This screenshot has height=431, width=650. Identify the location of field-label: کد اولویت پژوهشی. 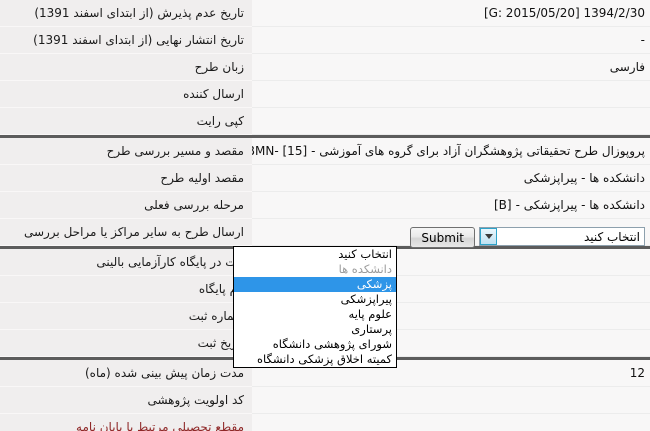
(126, 400).